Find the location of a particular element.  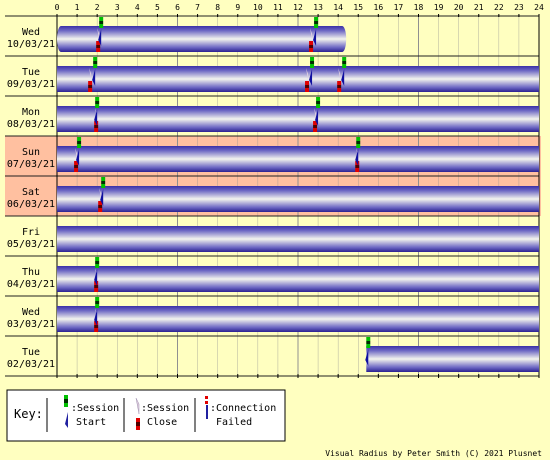

x-tick-label: 6 is located at coordinates (177, 7).